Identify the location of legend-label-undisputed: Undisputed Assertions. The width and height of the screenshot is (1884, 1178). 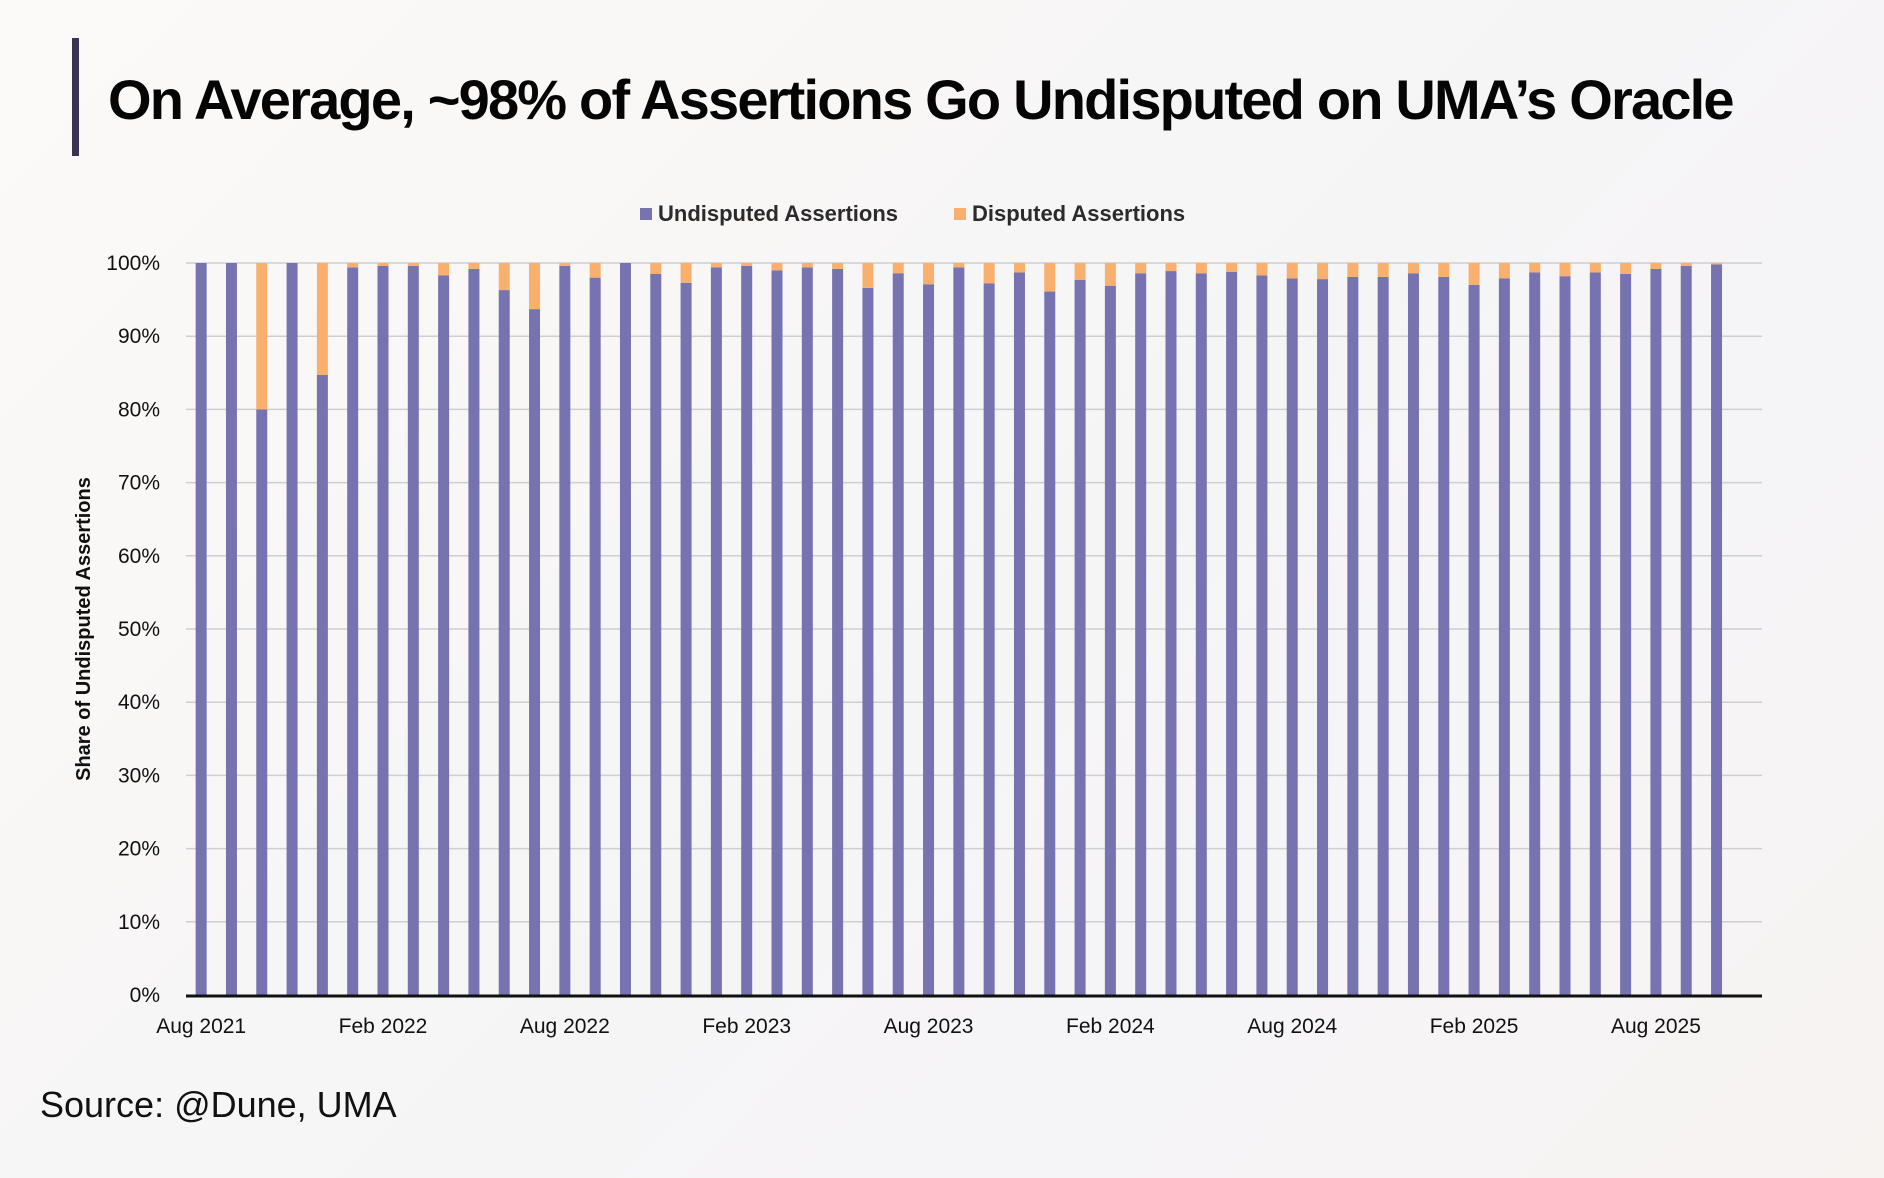
(778, 213).